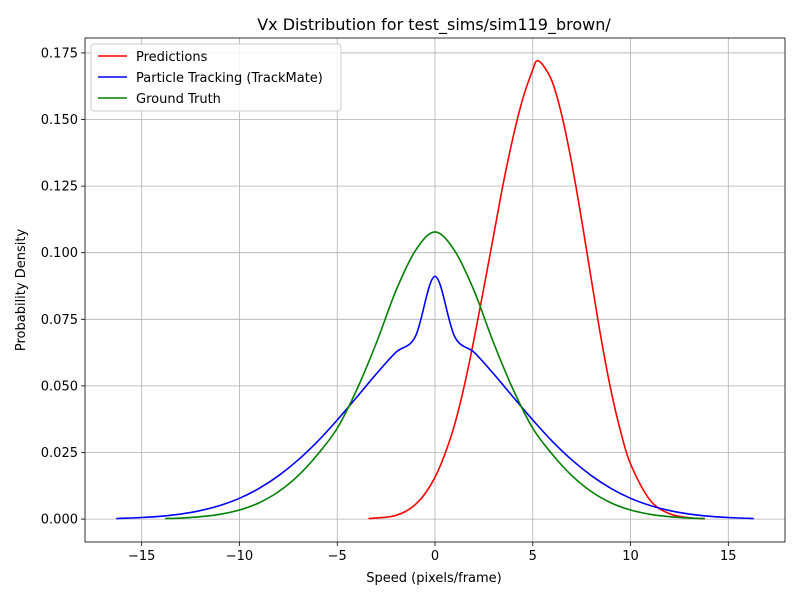 The width and height of the screenshot is (800, 600). I want to click on y-tick-label: 0.175, so click(59, 53).